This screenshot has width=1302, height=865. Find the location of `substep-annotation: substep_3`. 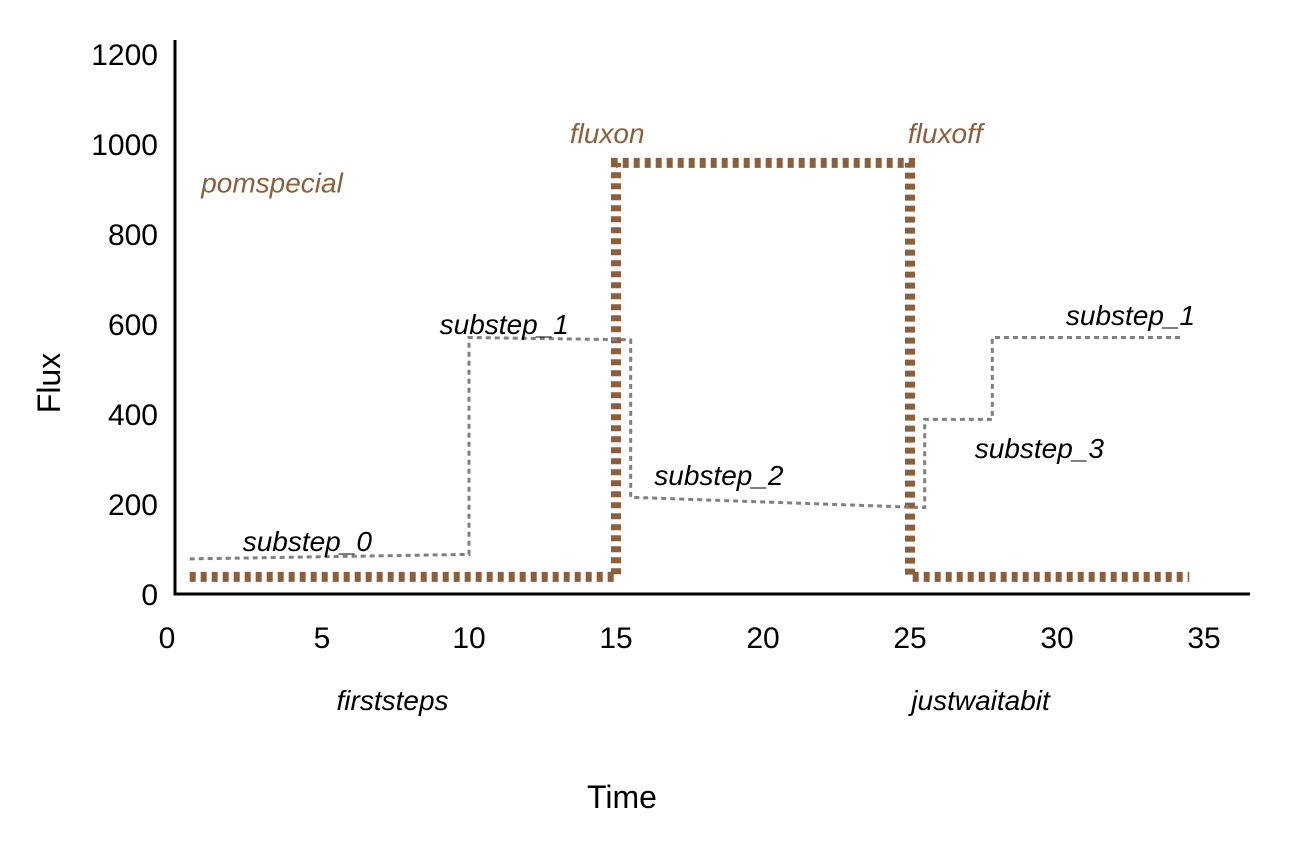

substep-annotation: substep_3 is located at coordinates (1040, 448).